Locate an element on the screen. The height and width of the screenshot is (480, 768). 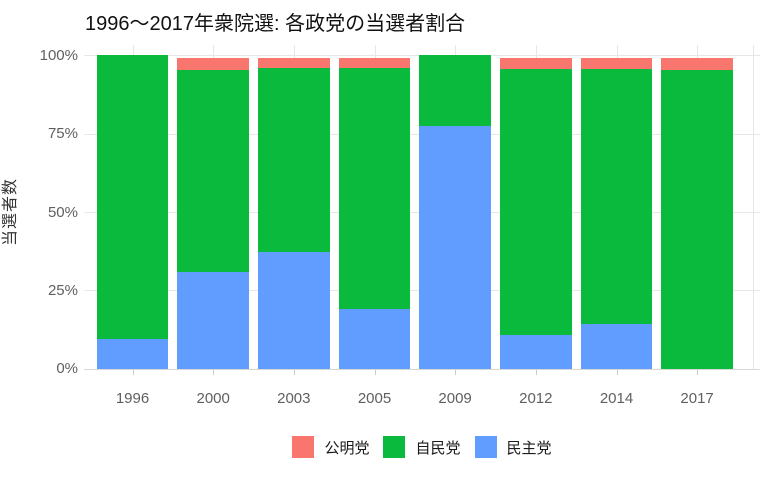
legend-item-自民党: 自民党 is located at coordinates (422, 447).